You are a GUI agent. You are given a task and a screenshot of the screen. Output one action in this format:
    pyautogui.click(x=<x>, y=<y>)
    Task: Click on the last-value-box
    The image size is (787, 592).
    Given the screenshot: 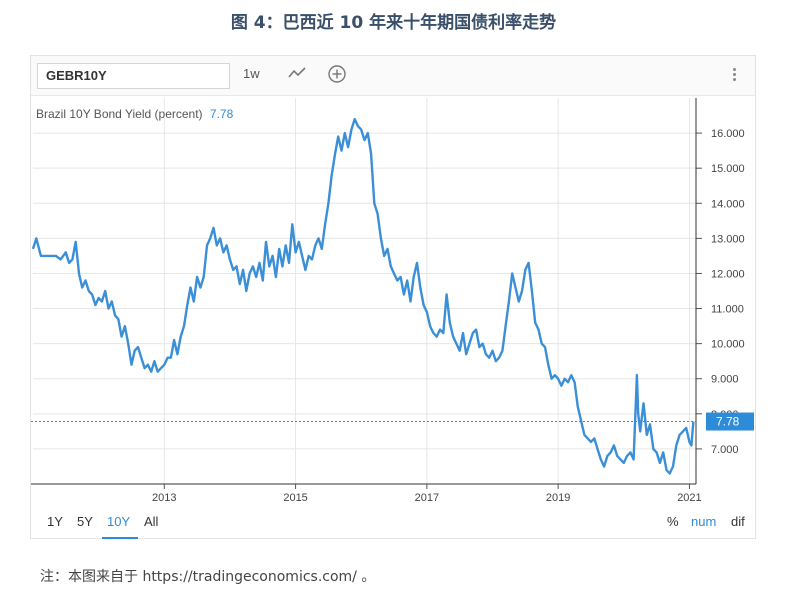 What is the action you would take?
    pyautogui.click(x=730, y=421)
    